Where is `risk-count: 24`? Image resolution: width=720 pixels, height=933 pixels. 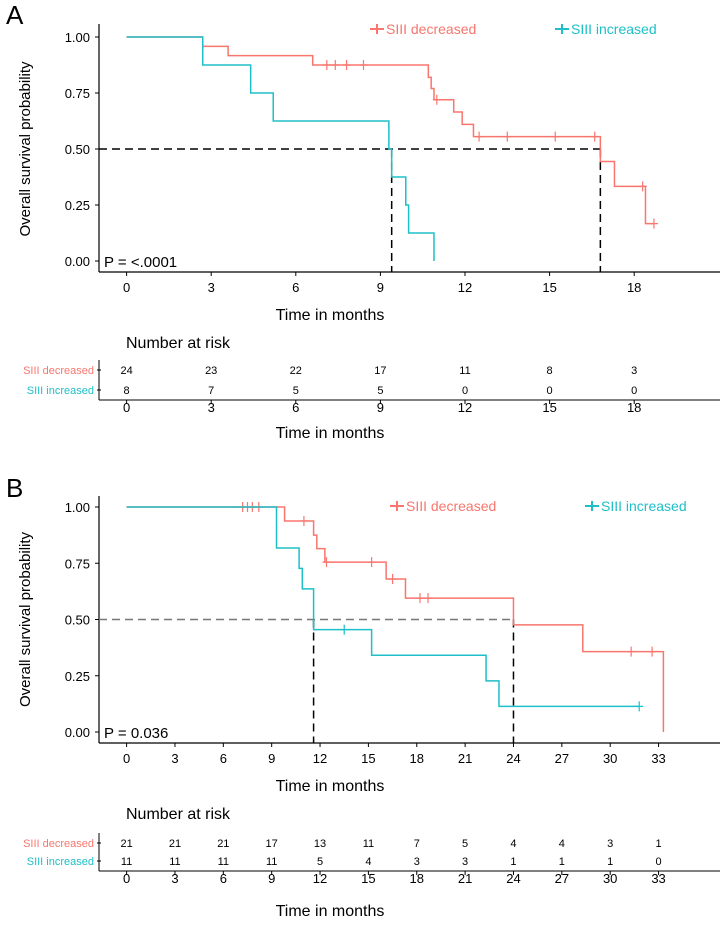
risk-count: 24 is located at coordinates (126, 371).